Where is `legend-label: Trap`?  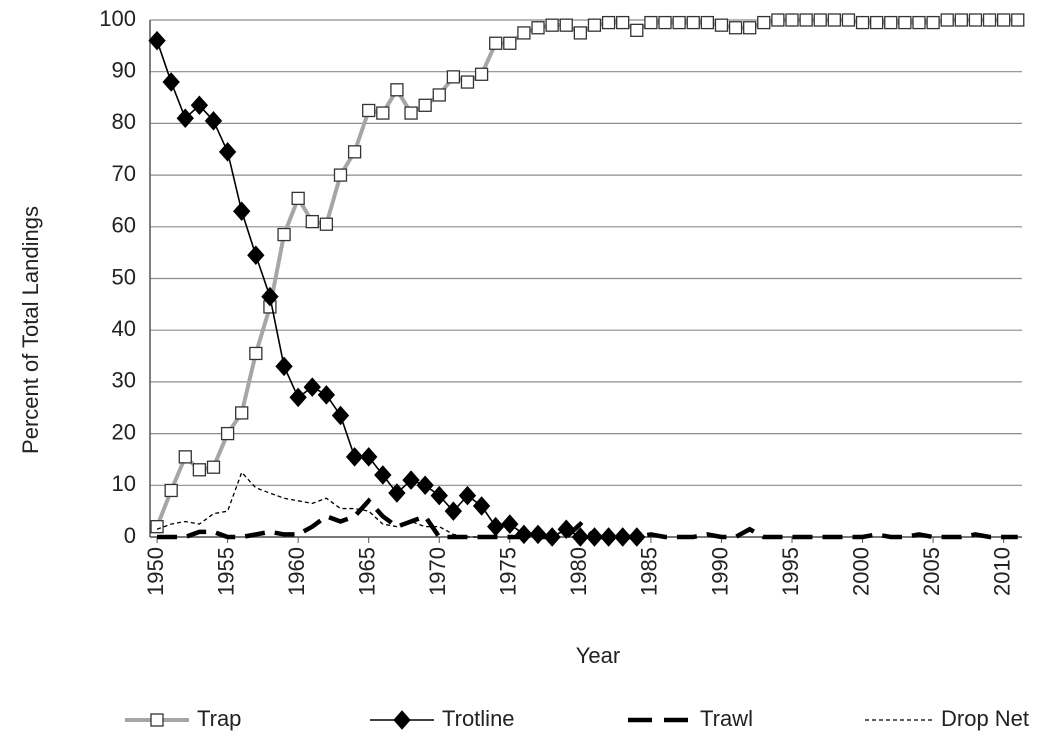 legend-label: Trap is located at coordinates (219, 718).